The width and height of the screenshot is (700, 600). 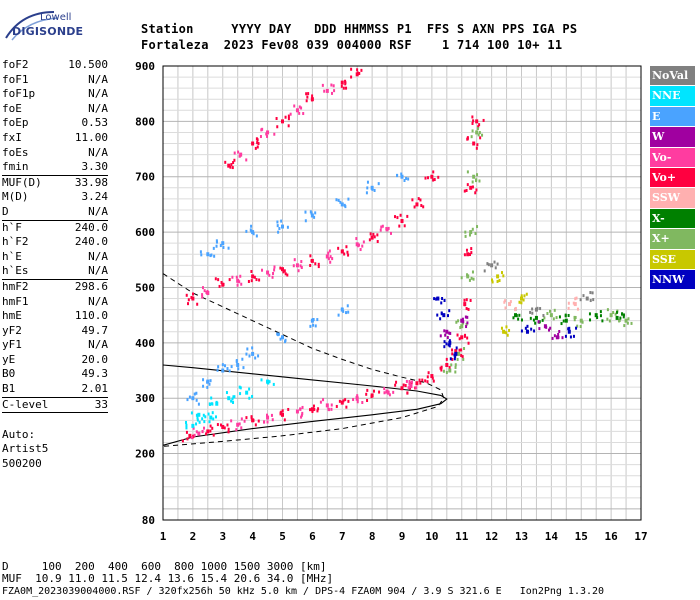 I want to click on x-tick-label: 6, so click(x=312, y=536).